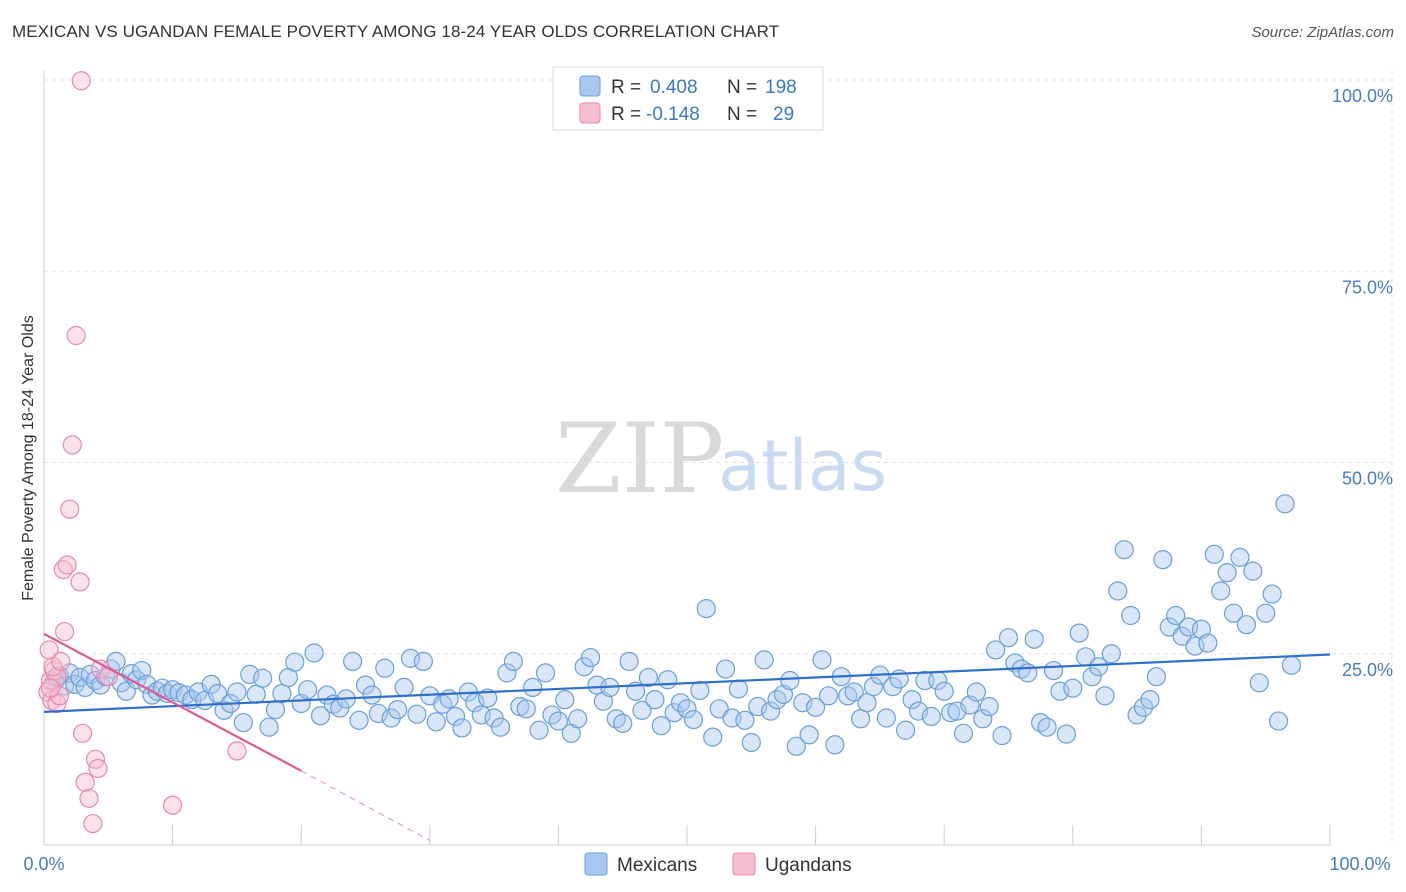 Image resolution: width=1406 pixels, height=892 pixels. Describe the element at coordinates (172, 702) in the screenshot. I see `ugandans-trend-line` at that location.